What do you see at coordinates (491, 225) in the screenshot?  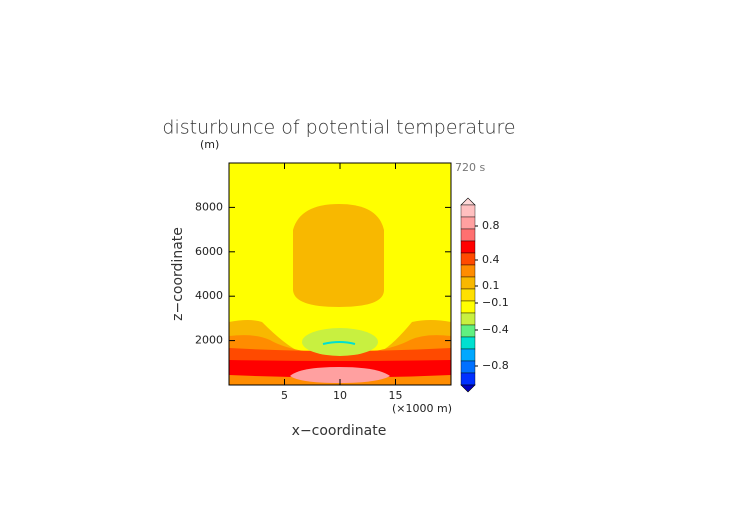 I see `colorbar-tick-label: 0.8` at bounding box center [491, 225].